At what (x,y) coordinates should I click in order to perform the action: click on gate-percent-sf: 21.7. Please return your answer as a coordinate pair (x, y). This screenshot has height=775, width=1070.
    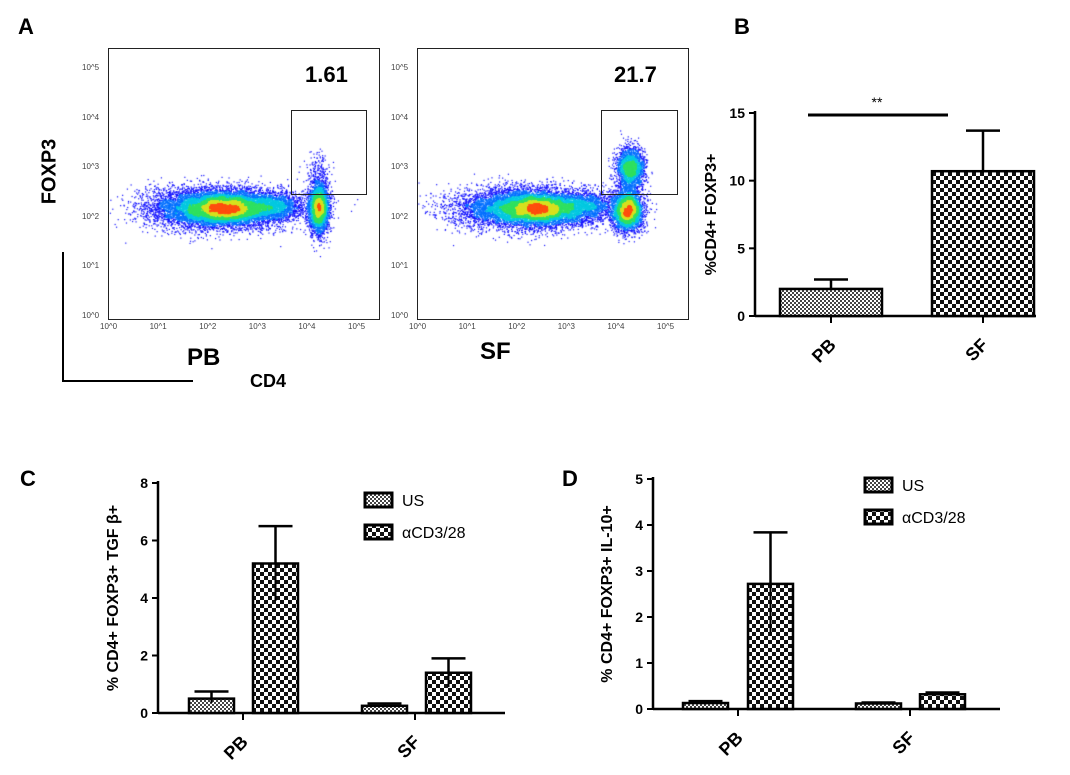
    Looking at the image, I should click on (635, 74).